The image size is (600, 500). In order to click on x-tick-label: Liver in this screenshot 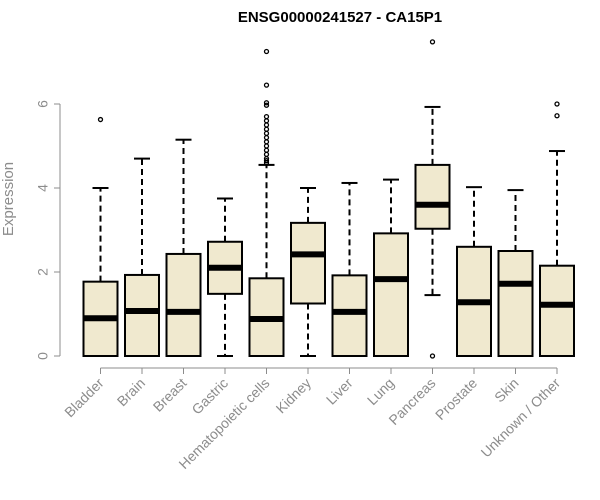, I will do `click(339, 391)`.